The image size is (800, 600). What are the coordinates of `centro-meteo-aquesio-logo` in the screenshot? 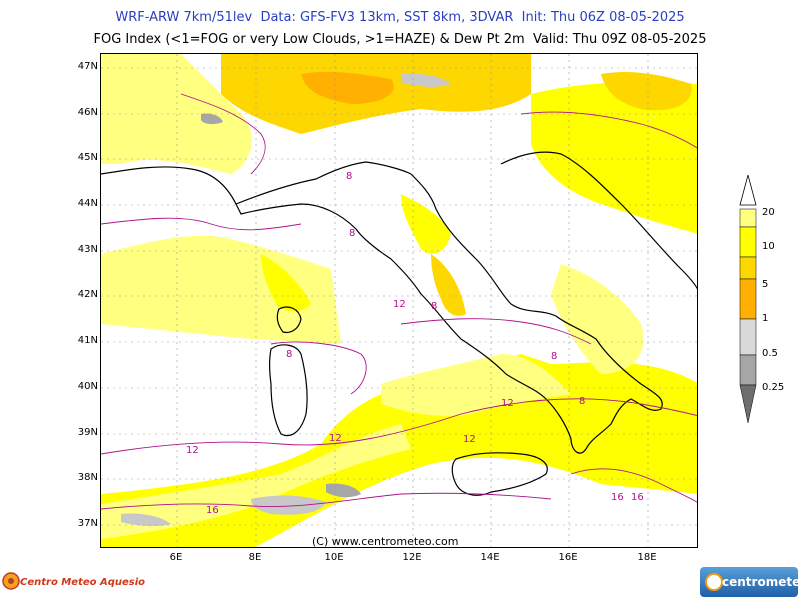 It's located at (11, 581).